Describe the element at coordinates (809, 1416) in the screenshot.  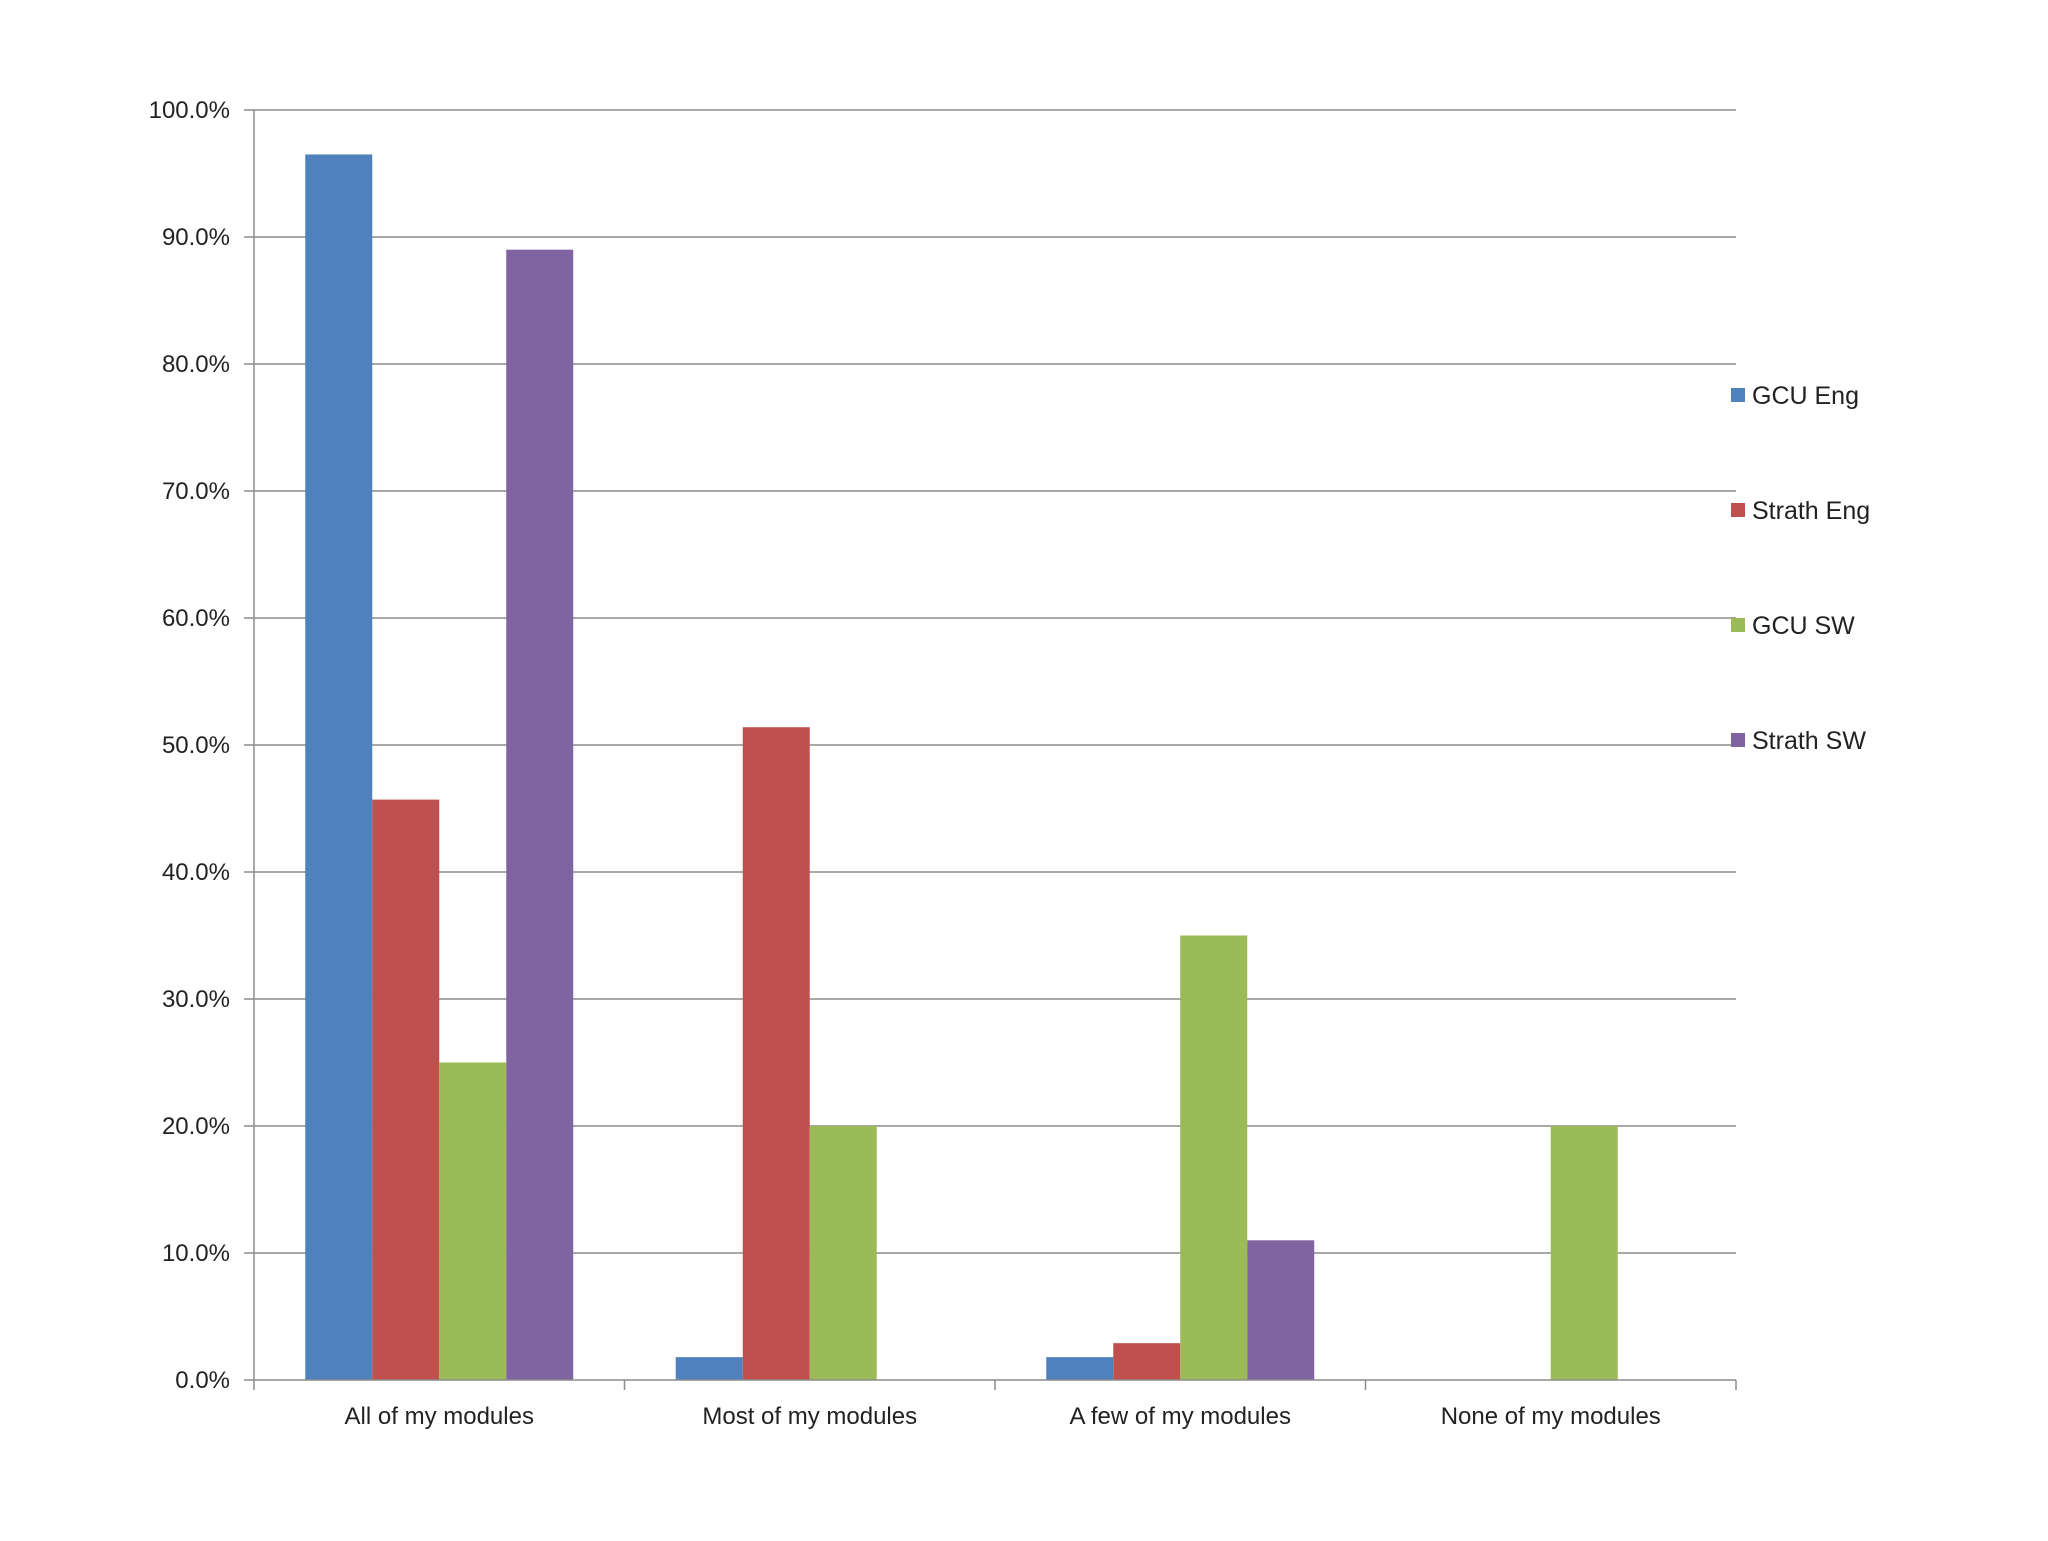
I see `x-tick-label: Most of my modules` at that location.